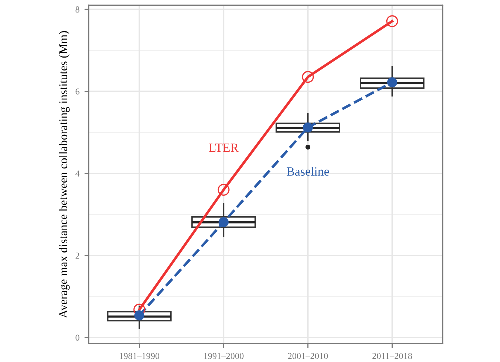  What do you see at coordinates (224, 148) in the screenshot?
I see `series-label: LTER` at bounding box center [224, 148].